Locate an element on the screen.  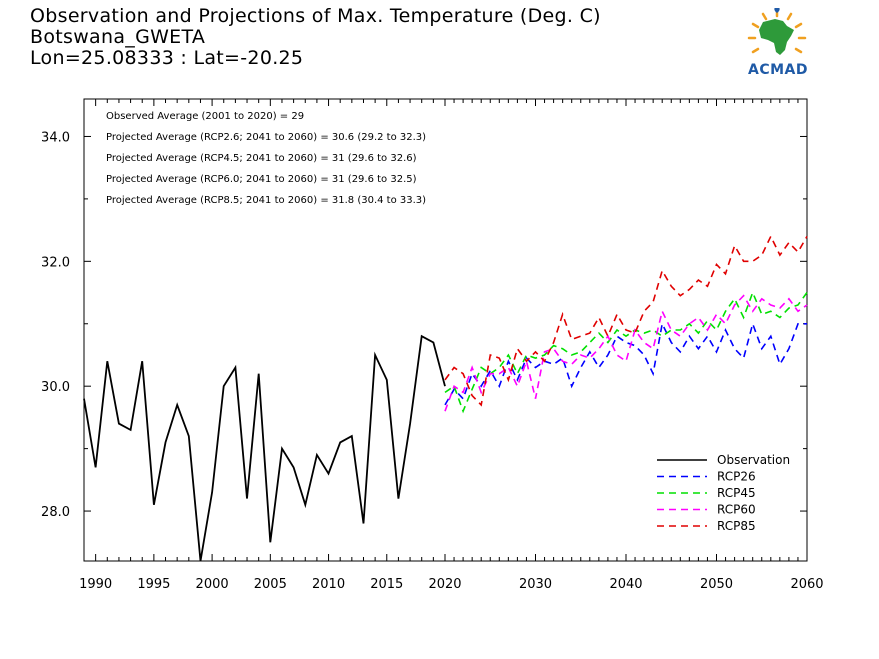
x-tick-label: 2015 is located at coordinates (386, 584).